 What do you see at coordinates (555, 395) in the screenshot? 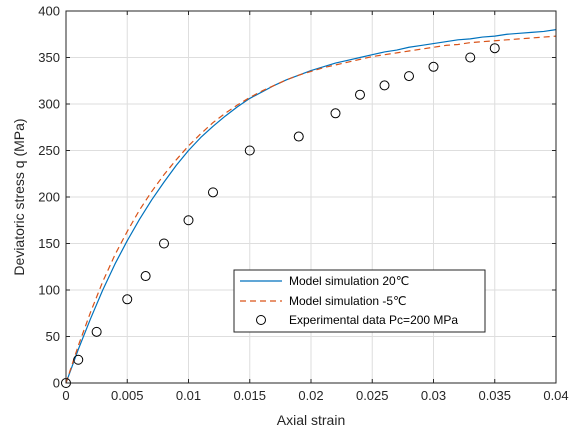
I see `x-tick-label: 0.04` at bounding box center [555, 395].